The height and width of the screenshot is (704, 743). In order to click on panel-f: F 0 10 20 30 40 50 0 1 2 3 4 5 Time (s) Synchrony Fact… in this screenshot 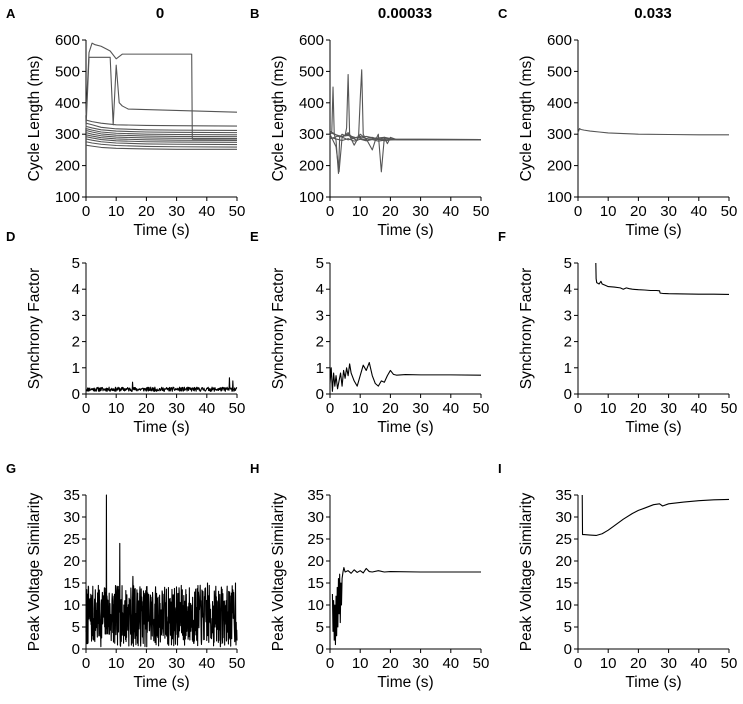, I will do `click(617, 332)`.